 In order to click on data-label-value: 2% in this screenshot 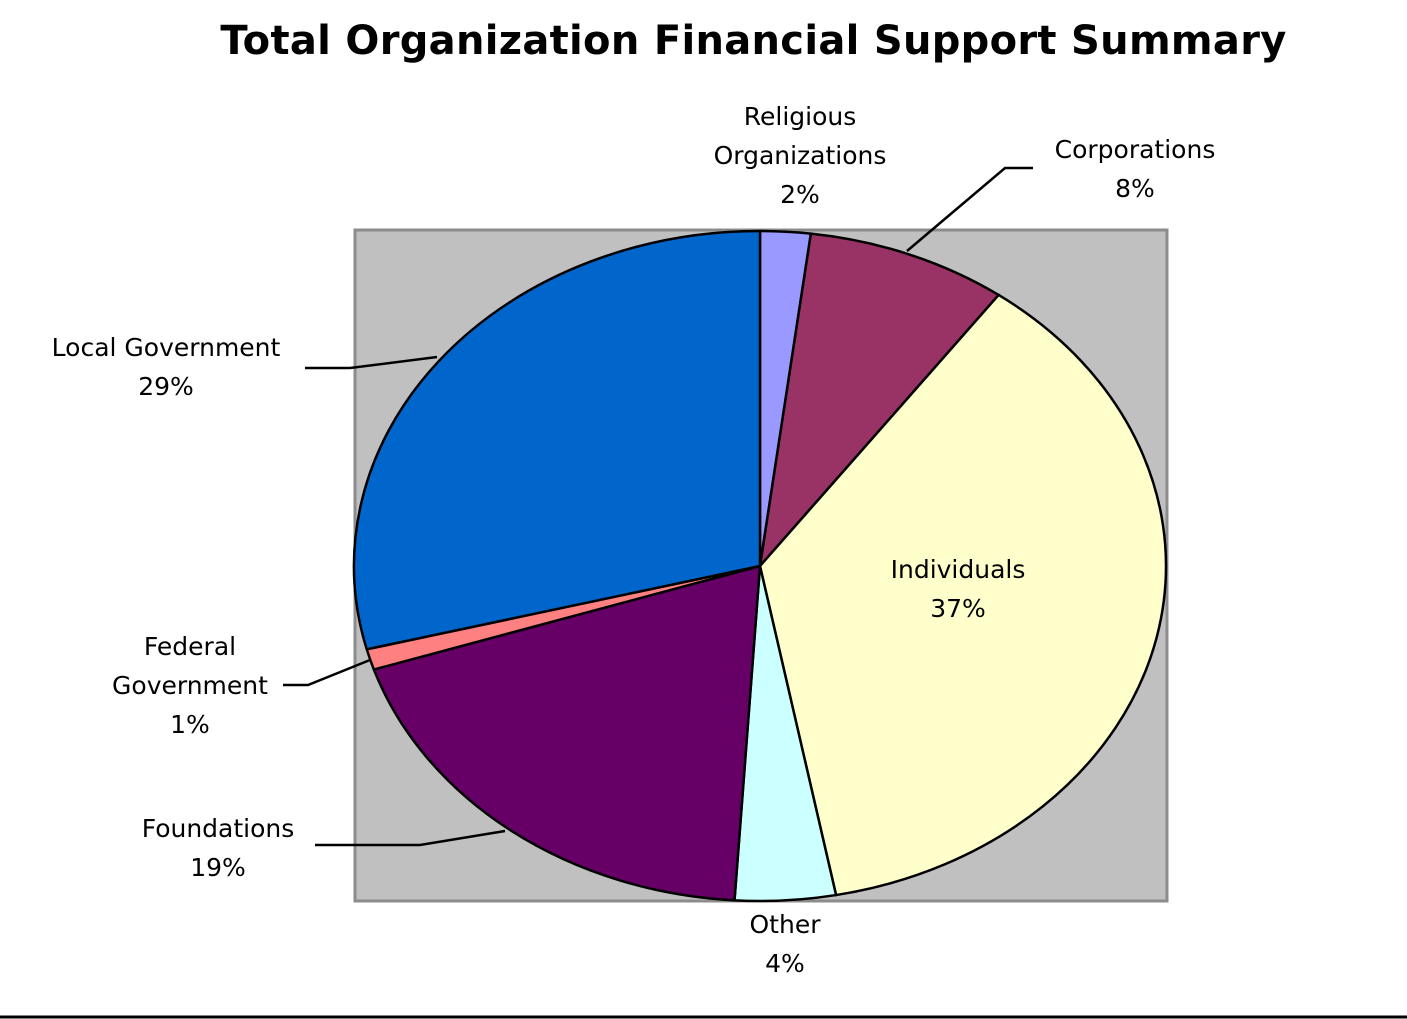, I will do `click(800, 194)`.